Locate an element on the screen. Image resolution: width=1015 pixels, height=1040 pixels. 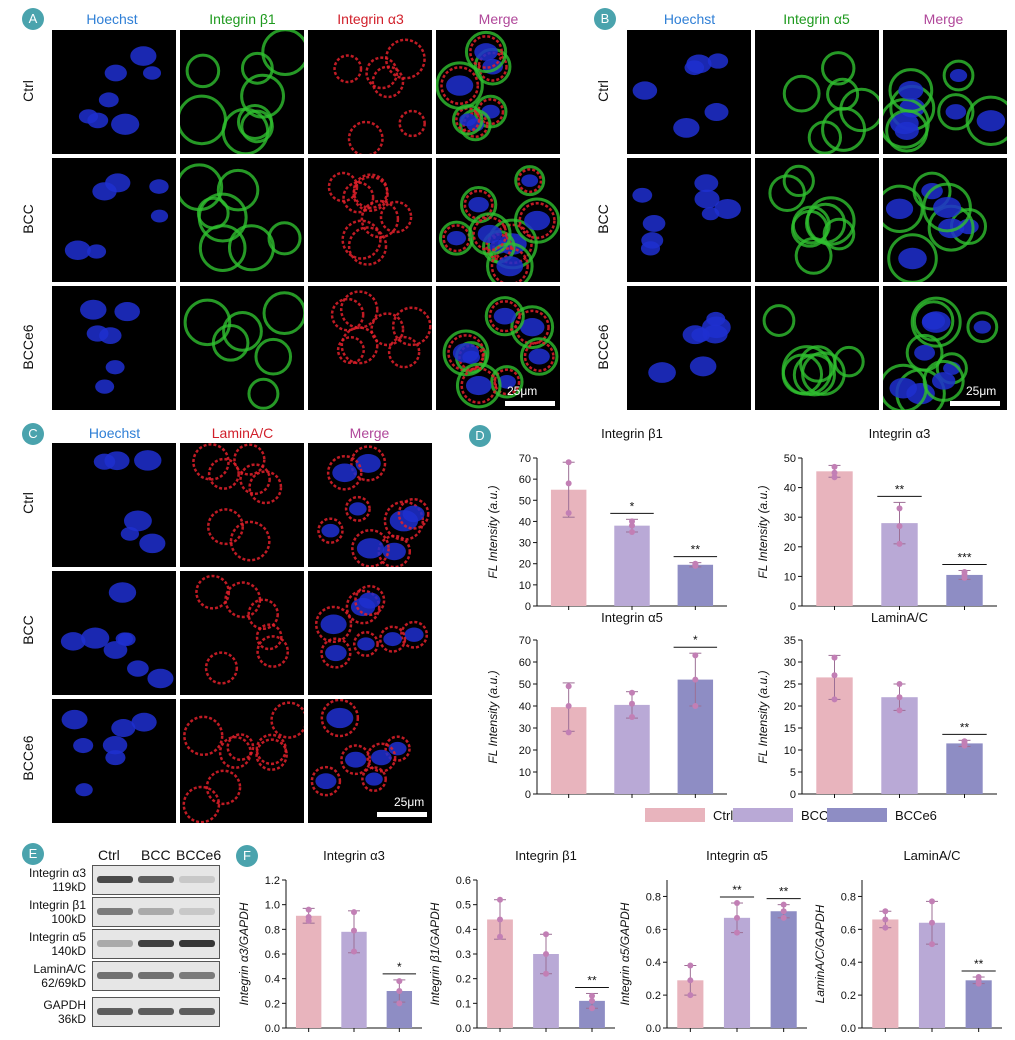
chart-title: LaminA/C is located at coordinates (899, 617).